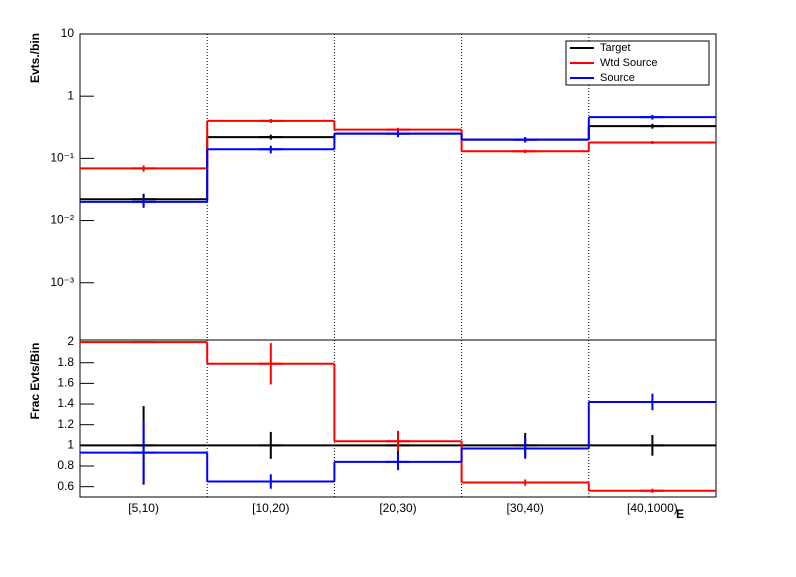 The image size is (796, 577). Describe the element at coordinates (35, 381) in the screenshot. I see `y-axis-label: Frac Evts/Bin` at that location.